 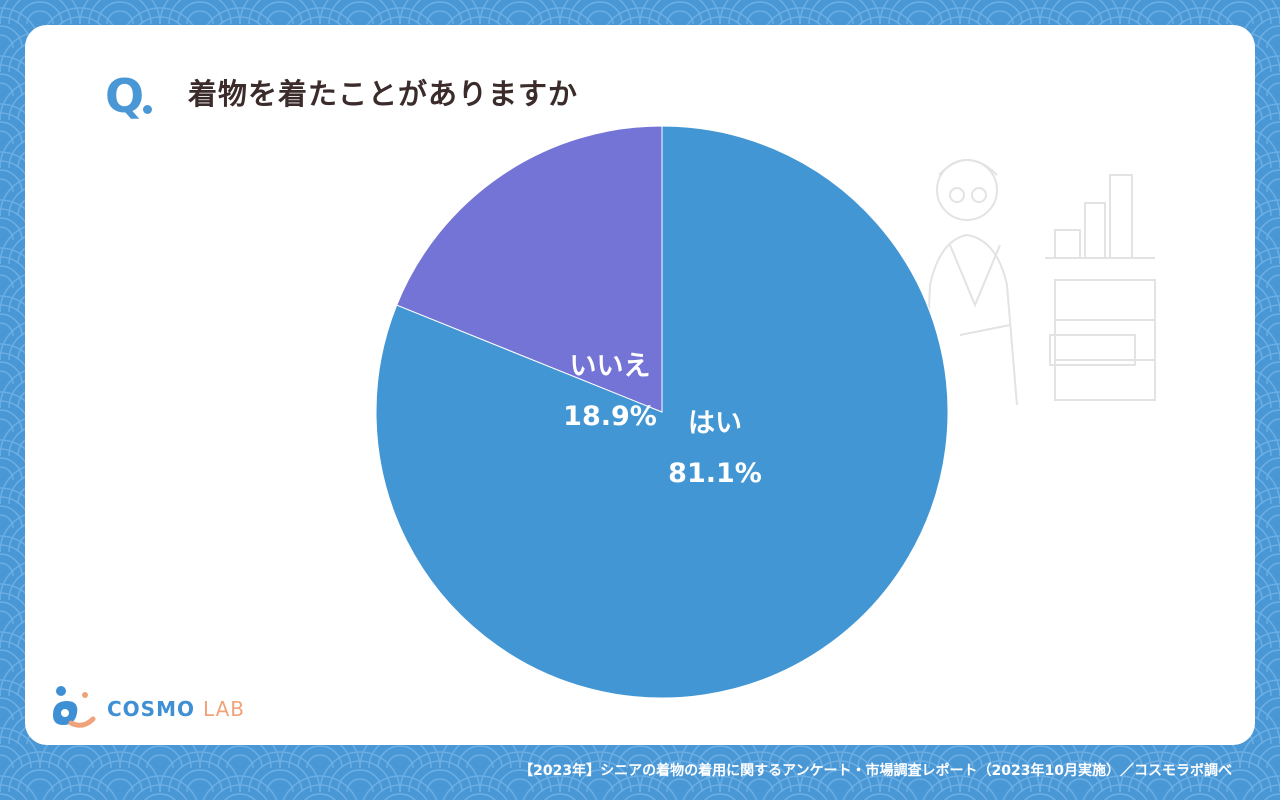 I want to click on question-mark-dot, so click(x=147, y=109).